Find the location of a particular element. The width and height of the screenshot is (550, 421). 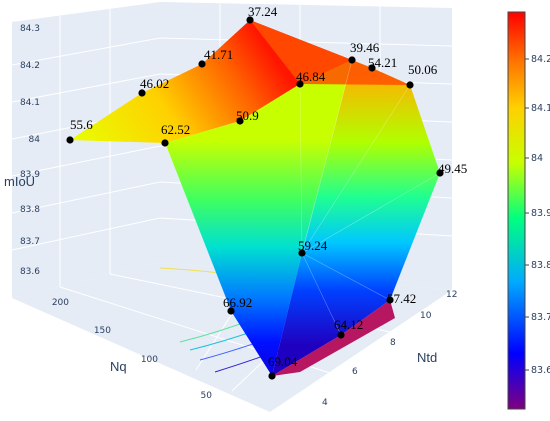

x-axis-title: Nq is located at coordinates (118, 366).